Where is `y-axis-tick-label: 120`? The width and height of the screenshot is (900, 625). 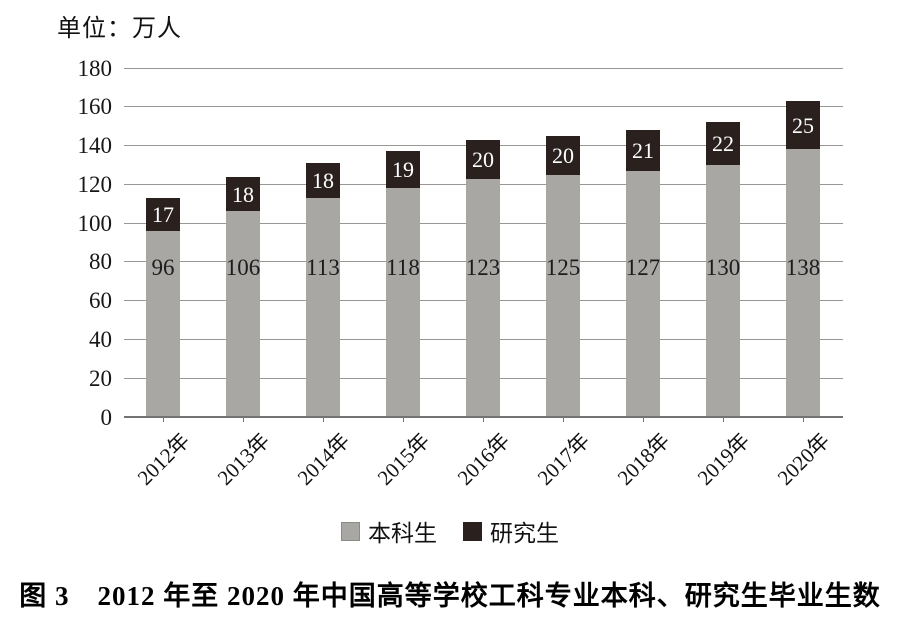 y-axis-tick-label: 120 is located at coordinates (95, 184).